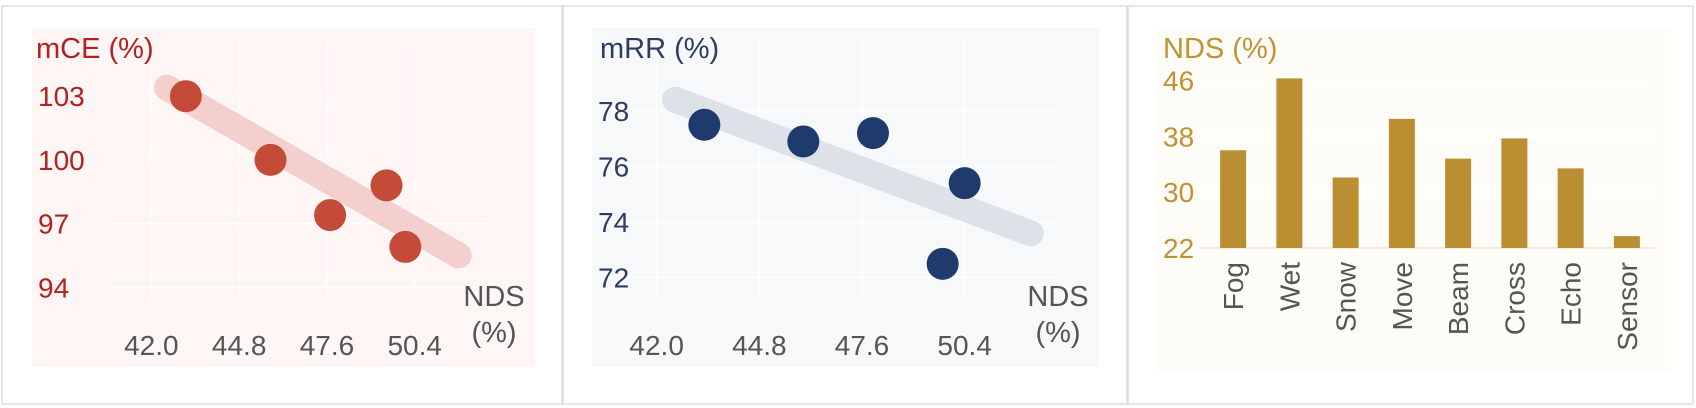 The height and width of the screenshot is (408, 1696). Describe the element at coordinates (1178, 192) in the screenshot. I see `nds-y-tick-label: 30` at that location.